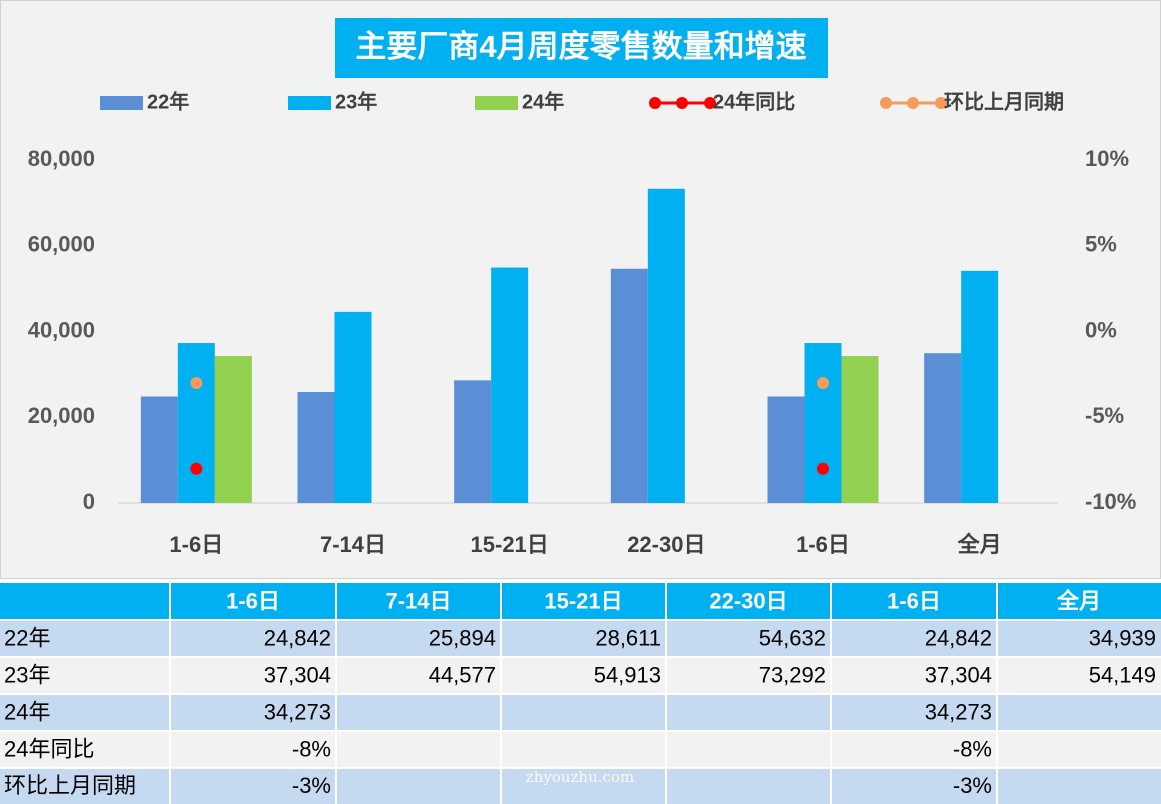 This screenshot has width=1161, height=804. I want to click on y-tick-label: 60,000, so click(61, 244).